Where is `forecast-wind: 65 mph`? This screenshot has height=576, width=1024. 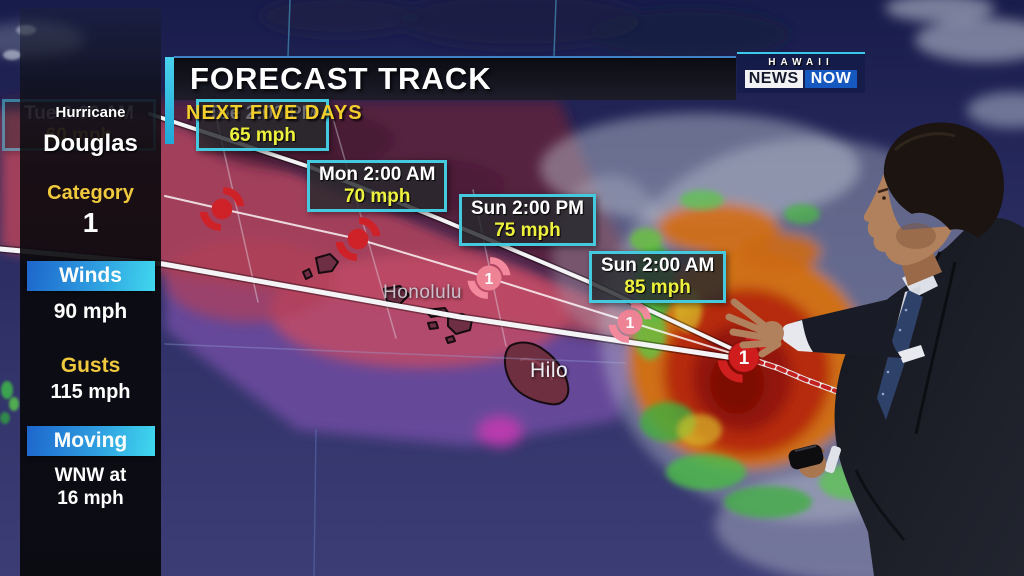
forecast-wind: 65 mph is located at coordinates (262, 135).